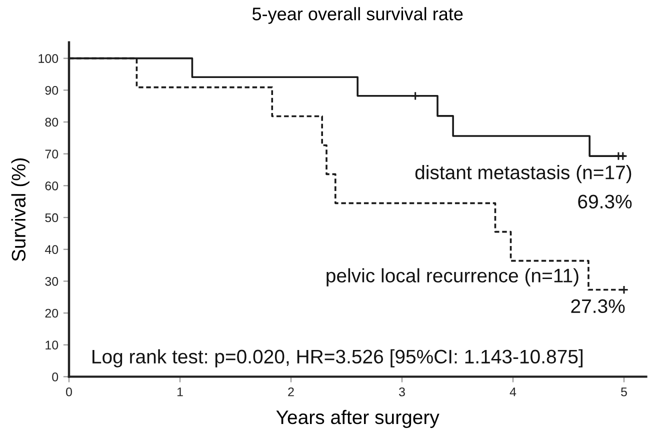  Describe the element at coordinates (357, 15) in the screenshot. I see `chart-title: 5-year overall survival rate` at that location.